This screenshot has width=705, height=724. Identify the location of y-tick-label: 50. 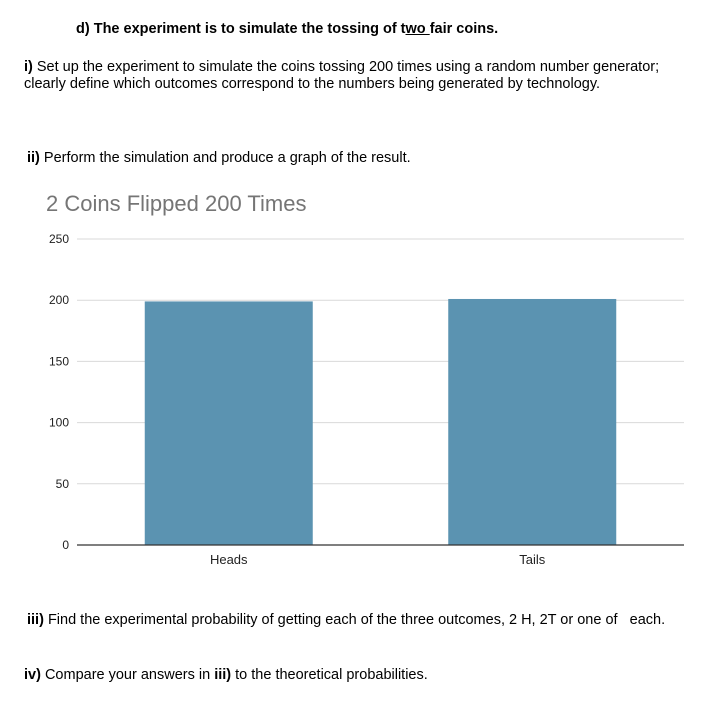
(63, 484).